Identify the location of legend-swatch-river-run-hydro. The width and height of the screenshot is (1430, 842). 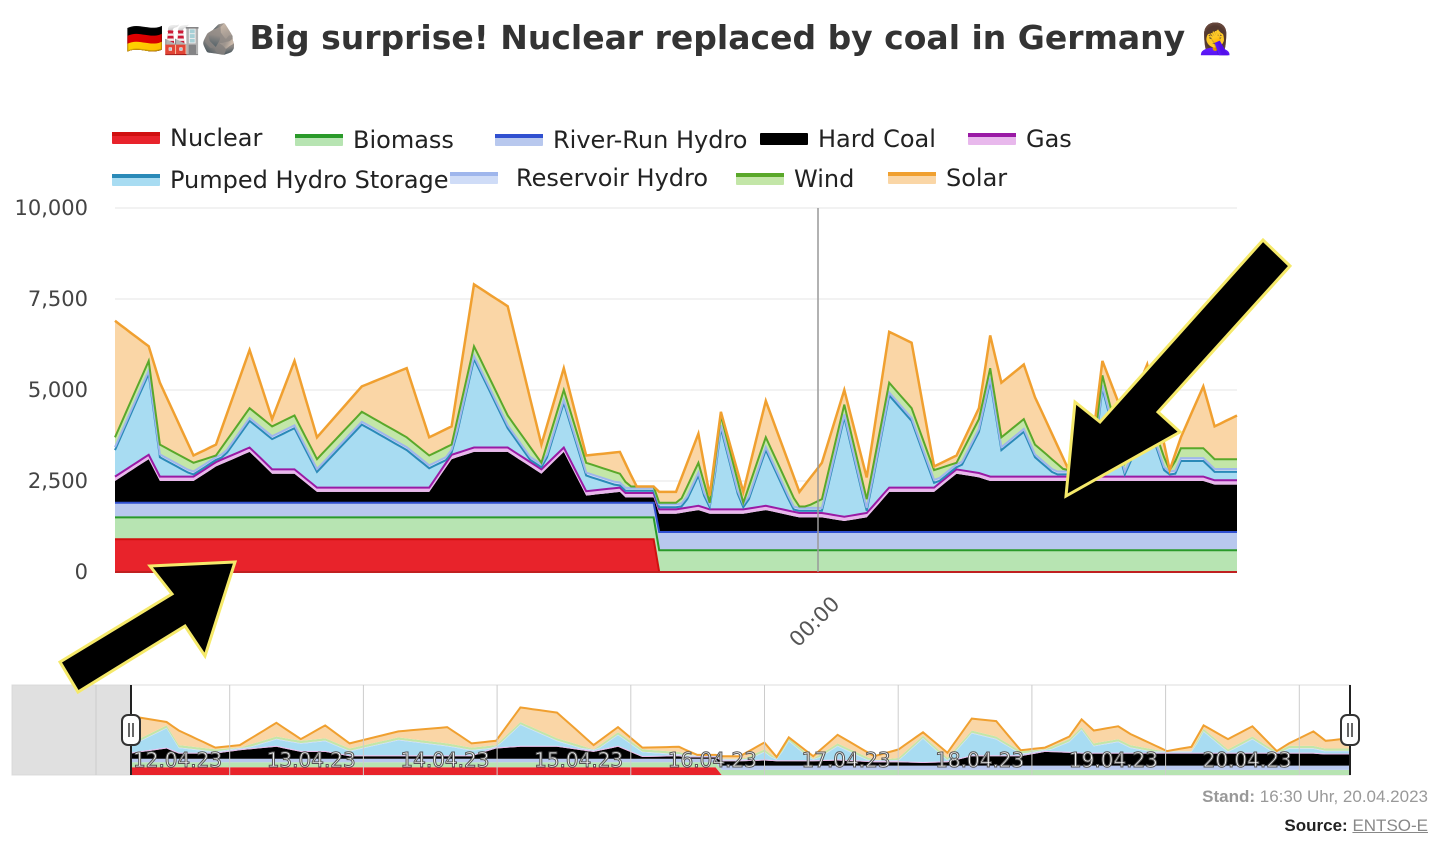
(519, 140).